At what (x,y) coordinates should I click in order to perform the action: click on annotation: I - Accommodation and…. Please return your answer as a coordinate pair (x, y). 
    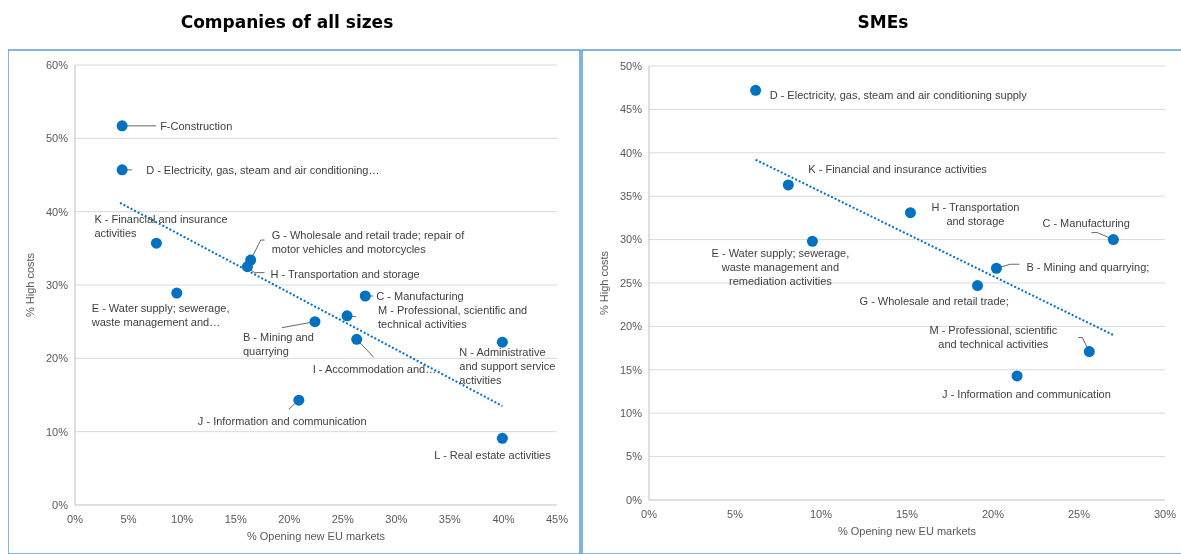
    Looking at the image, I should click on (374, 369).